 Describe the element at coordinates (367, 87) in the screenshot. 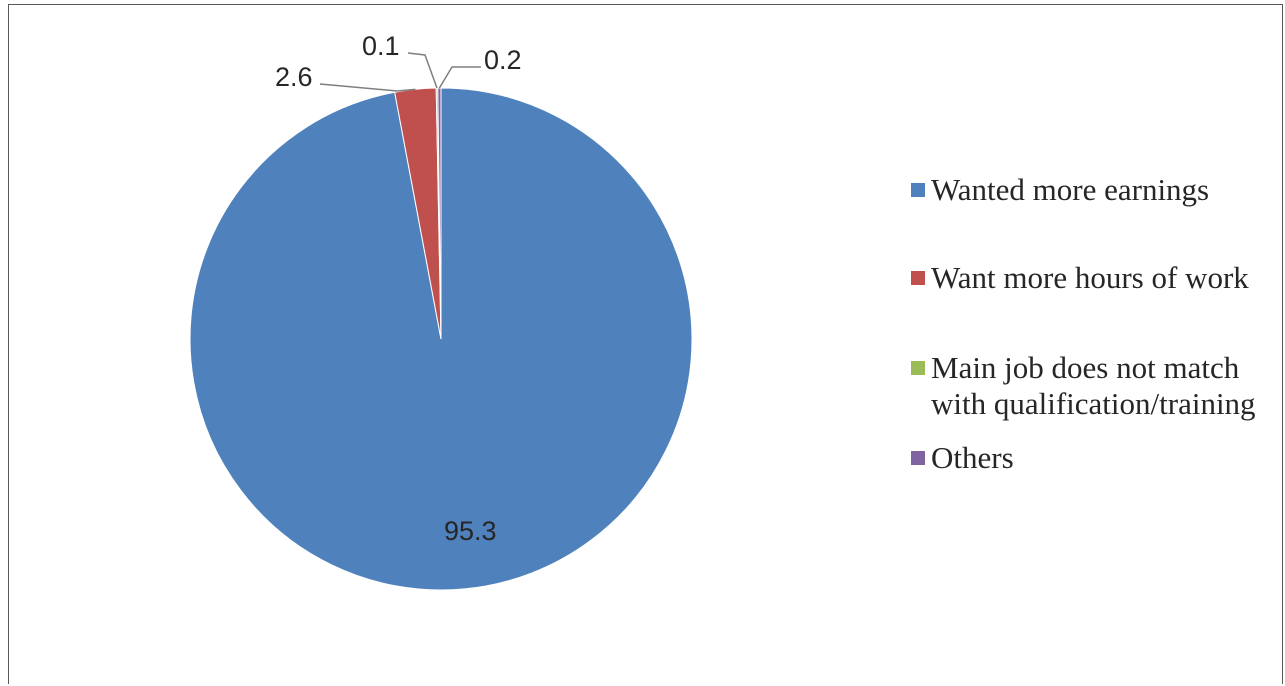

I see `leader-line-want-more-hours` at that location.